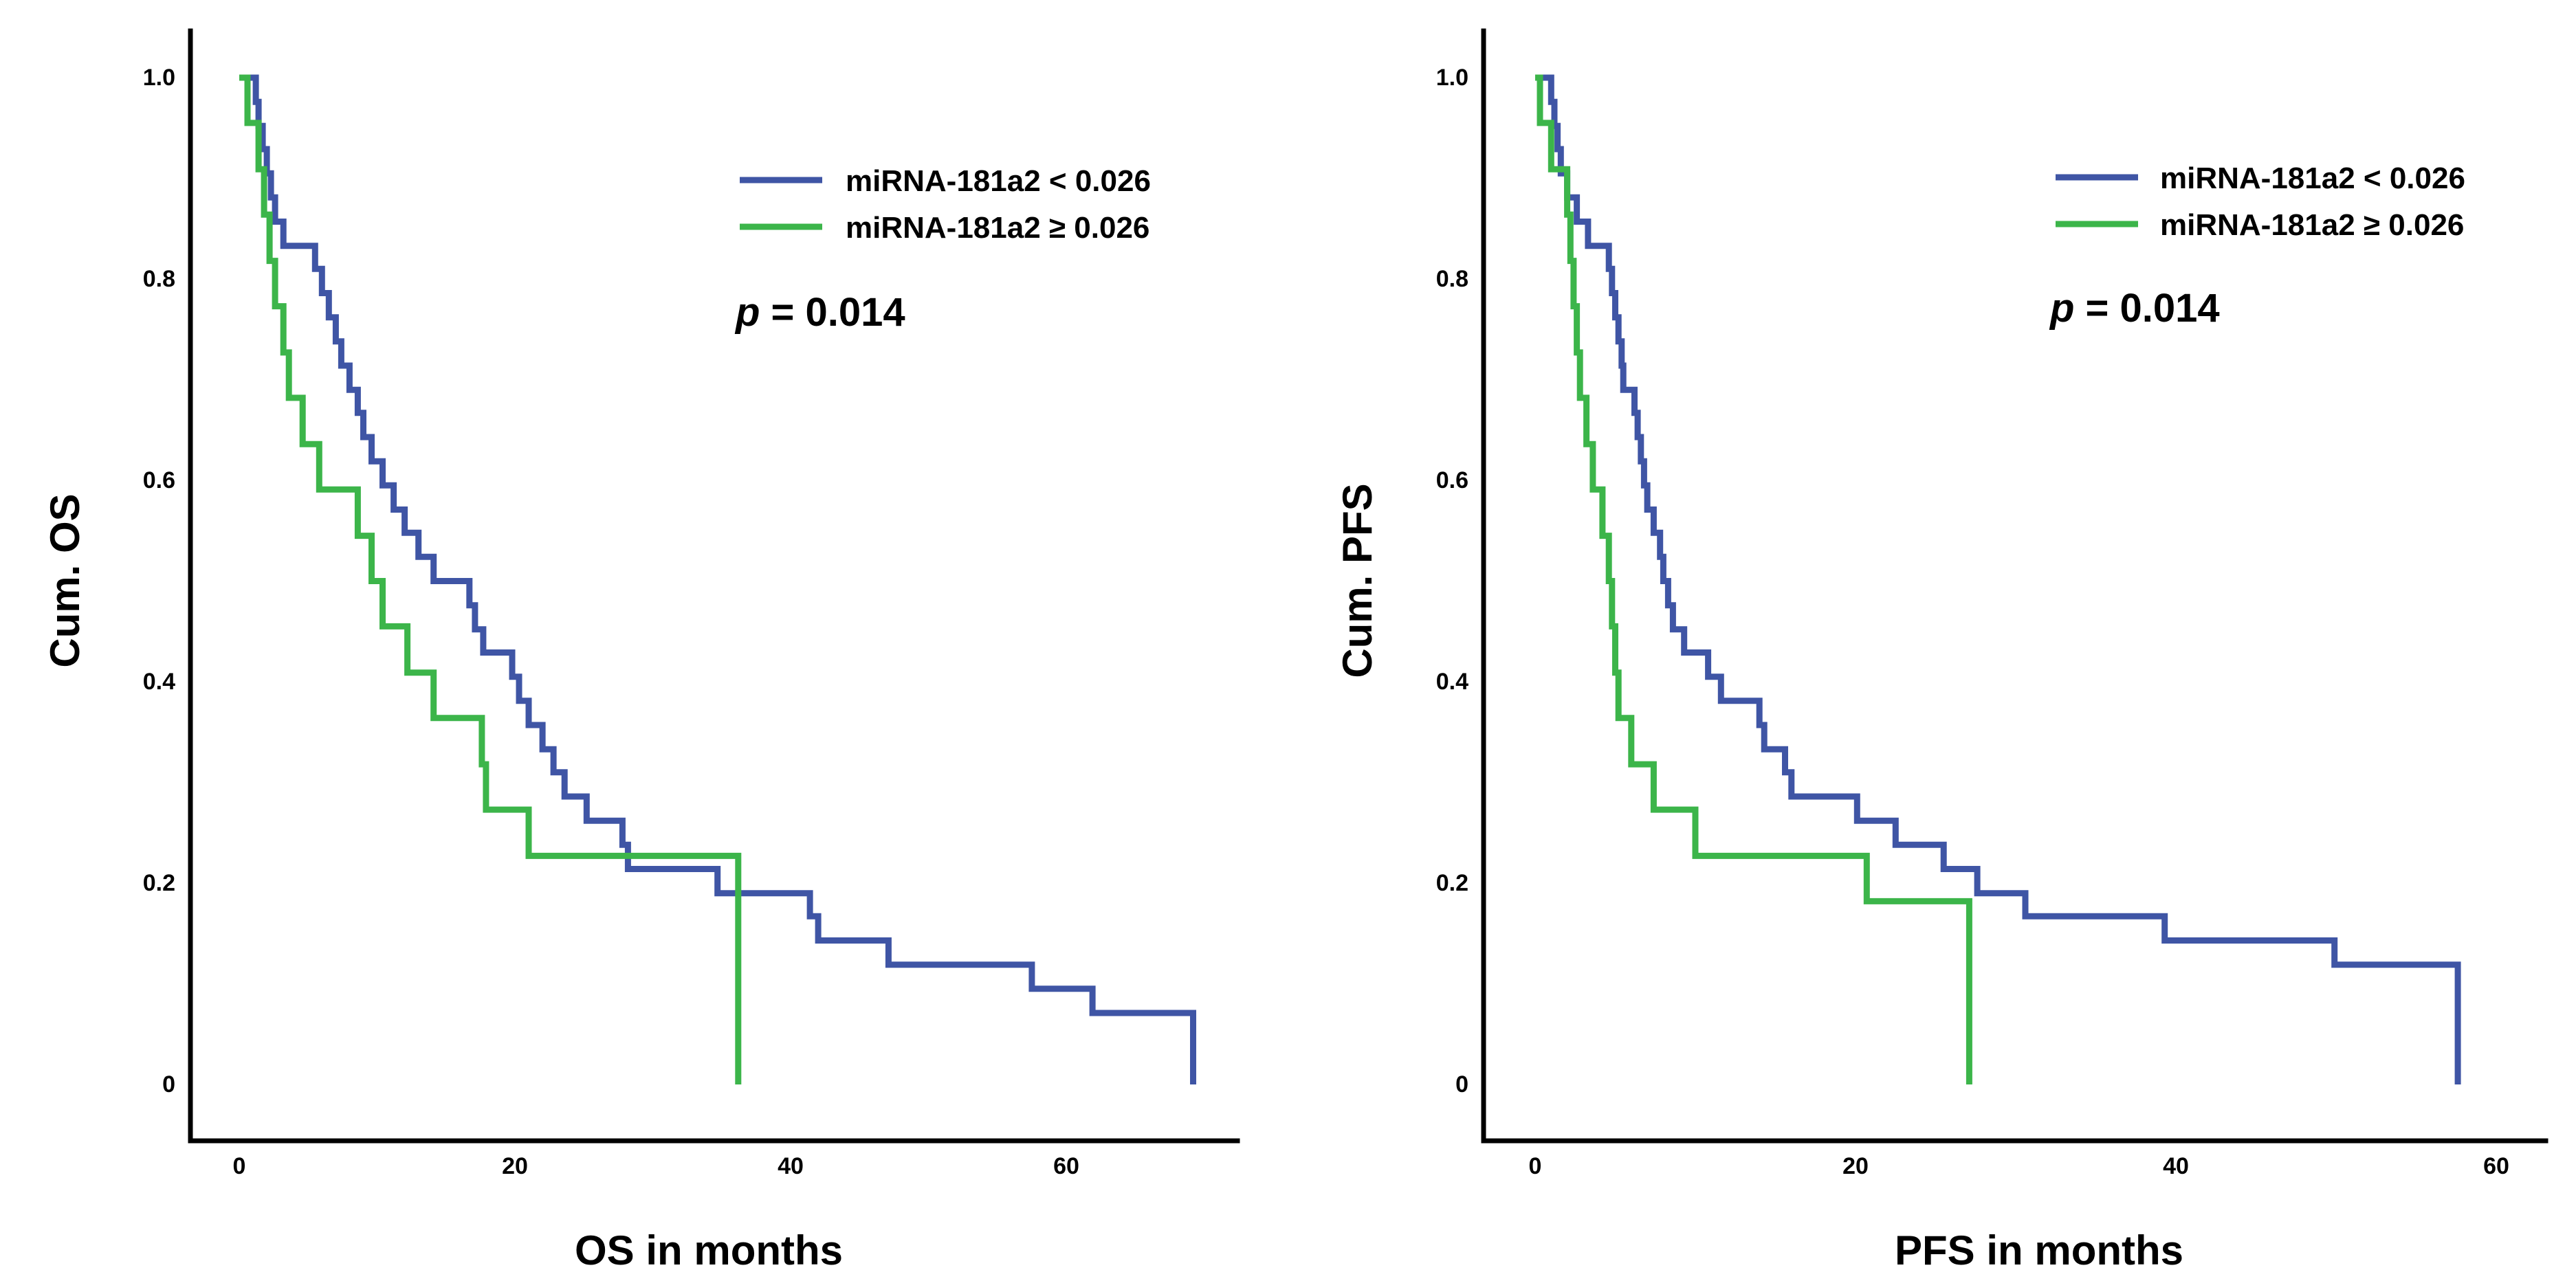 The height and width of the screenshot is (1281, 2576). I want to click on y-axis-title: Cum. OS, so click(65, 580).